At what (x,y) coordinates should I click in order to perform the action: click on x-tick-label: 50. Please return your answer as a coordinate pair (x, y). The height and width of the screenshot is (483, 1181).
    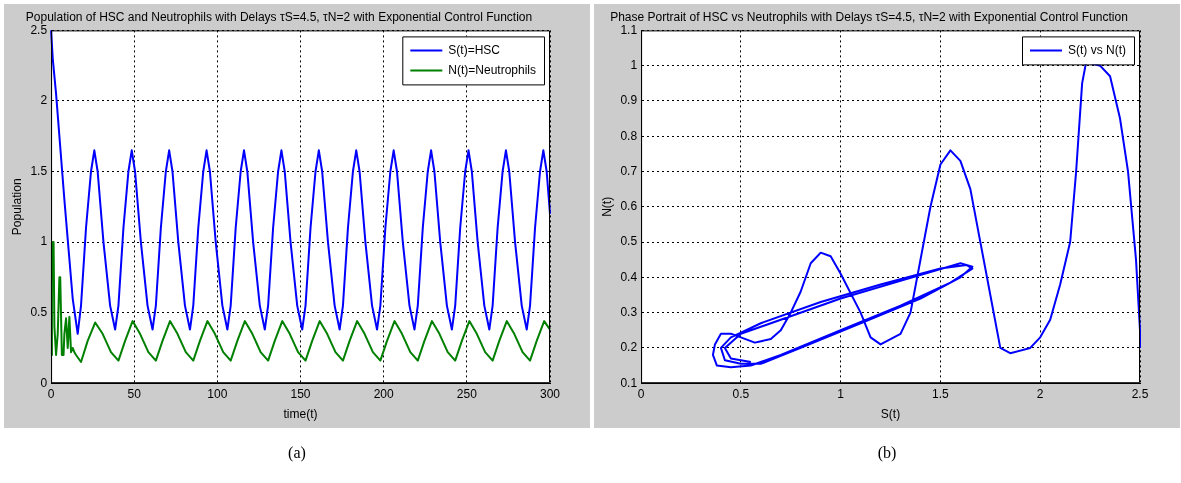
    Looking at the image, I should click on (134, 393).